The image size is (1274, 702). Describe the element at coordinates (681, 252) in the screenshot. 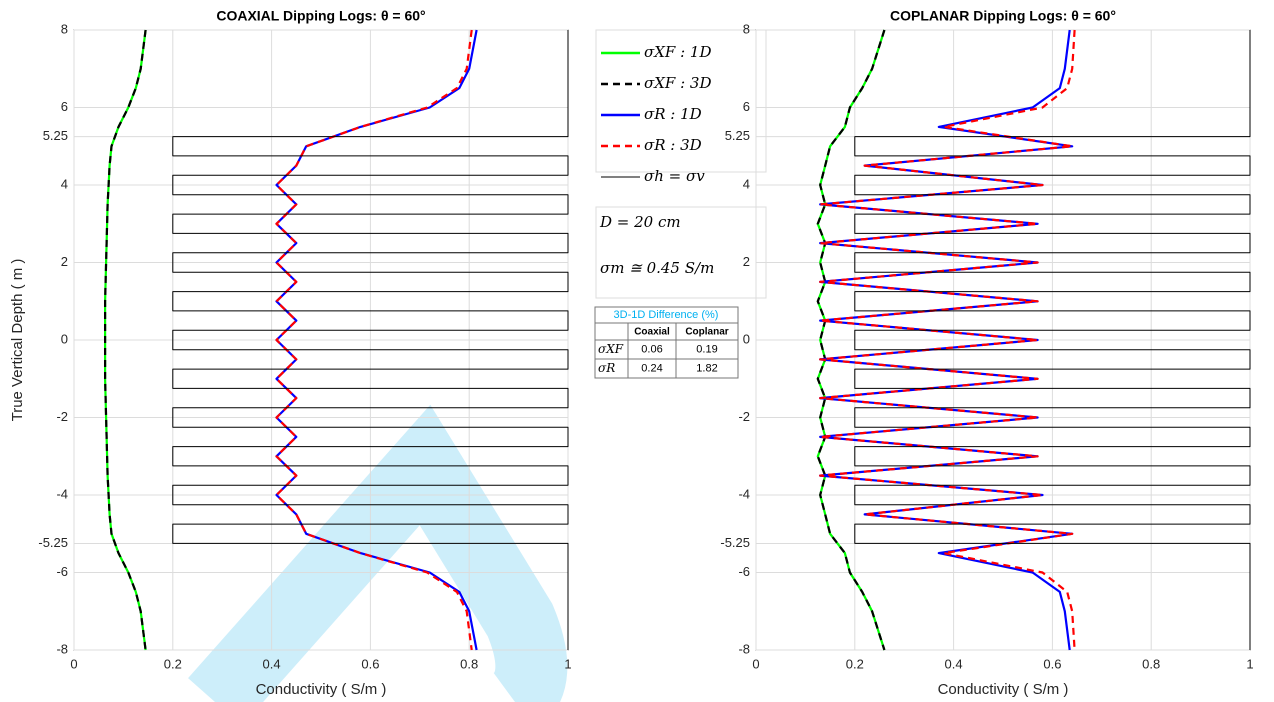

I see `annotation-box` at that location.